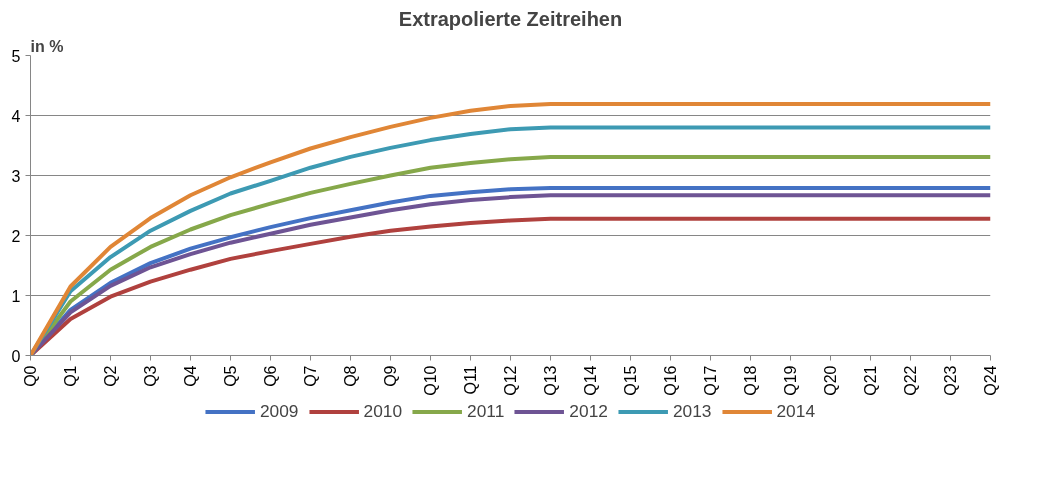 The height and width of the screenshot is (481, 1038). What do you see at coordinates (470, 380) in the screenshot?
I see `x-tick-label: Q11` at bounding box center [470, 380].